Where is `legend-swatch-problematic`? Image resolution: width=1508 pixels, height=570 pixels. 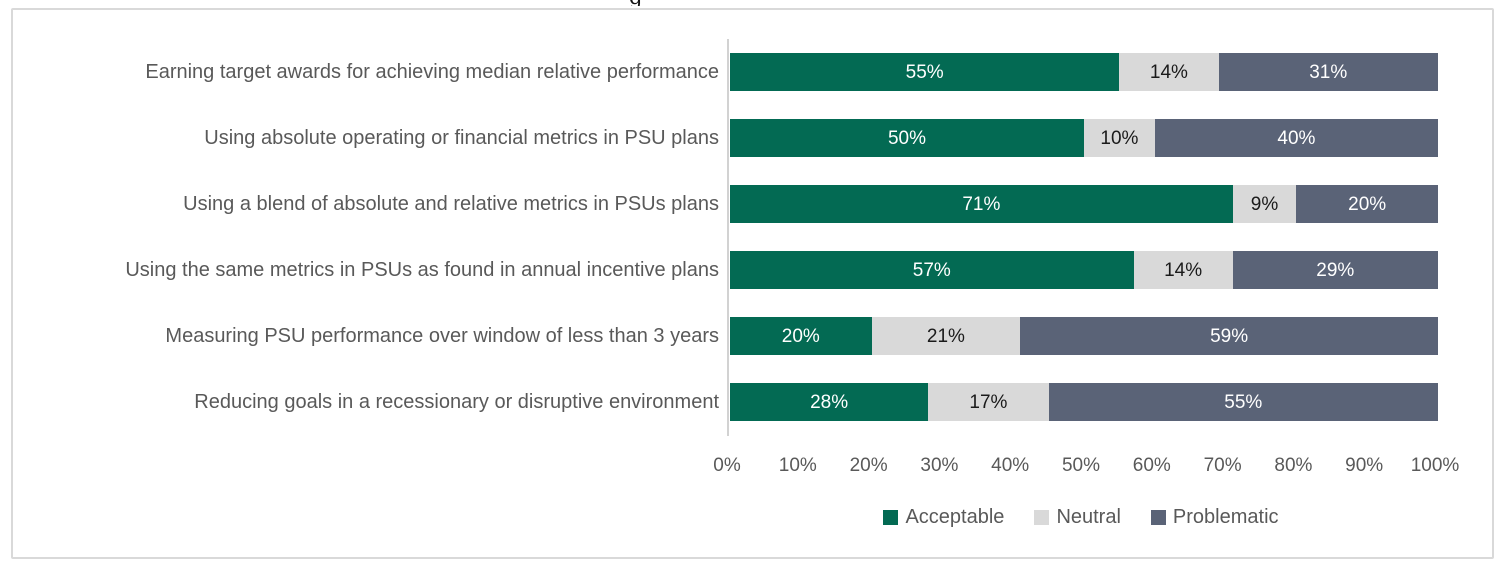
legend-swatch-problematic is located at coordinates (1158, 517).